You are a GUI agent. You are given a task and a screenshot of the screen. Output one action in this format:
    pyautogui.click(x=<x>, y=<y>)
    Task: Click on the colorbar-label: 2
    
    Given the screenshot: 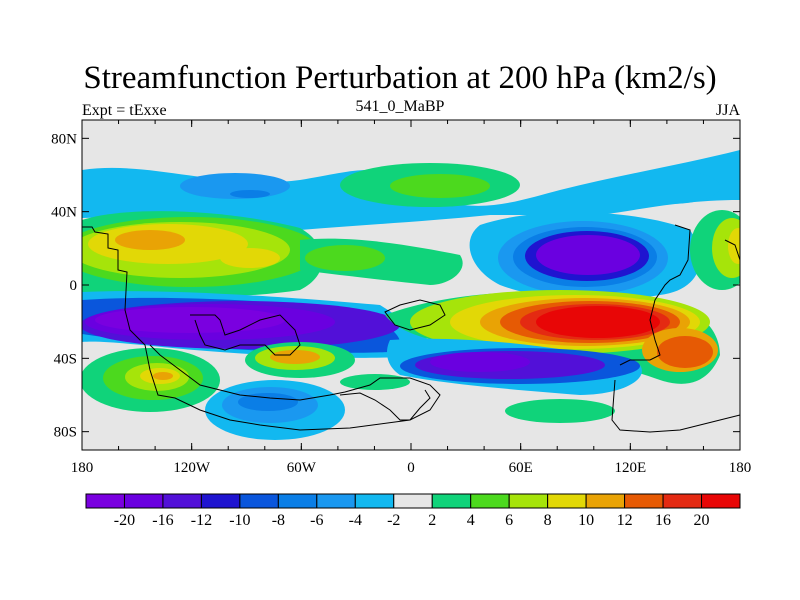 What is the action you would take?
    pyautogui.click(x=432, y=520)
    